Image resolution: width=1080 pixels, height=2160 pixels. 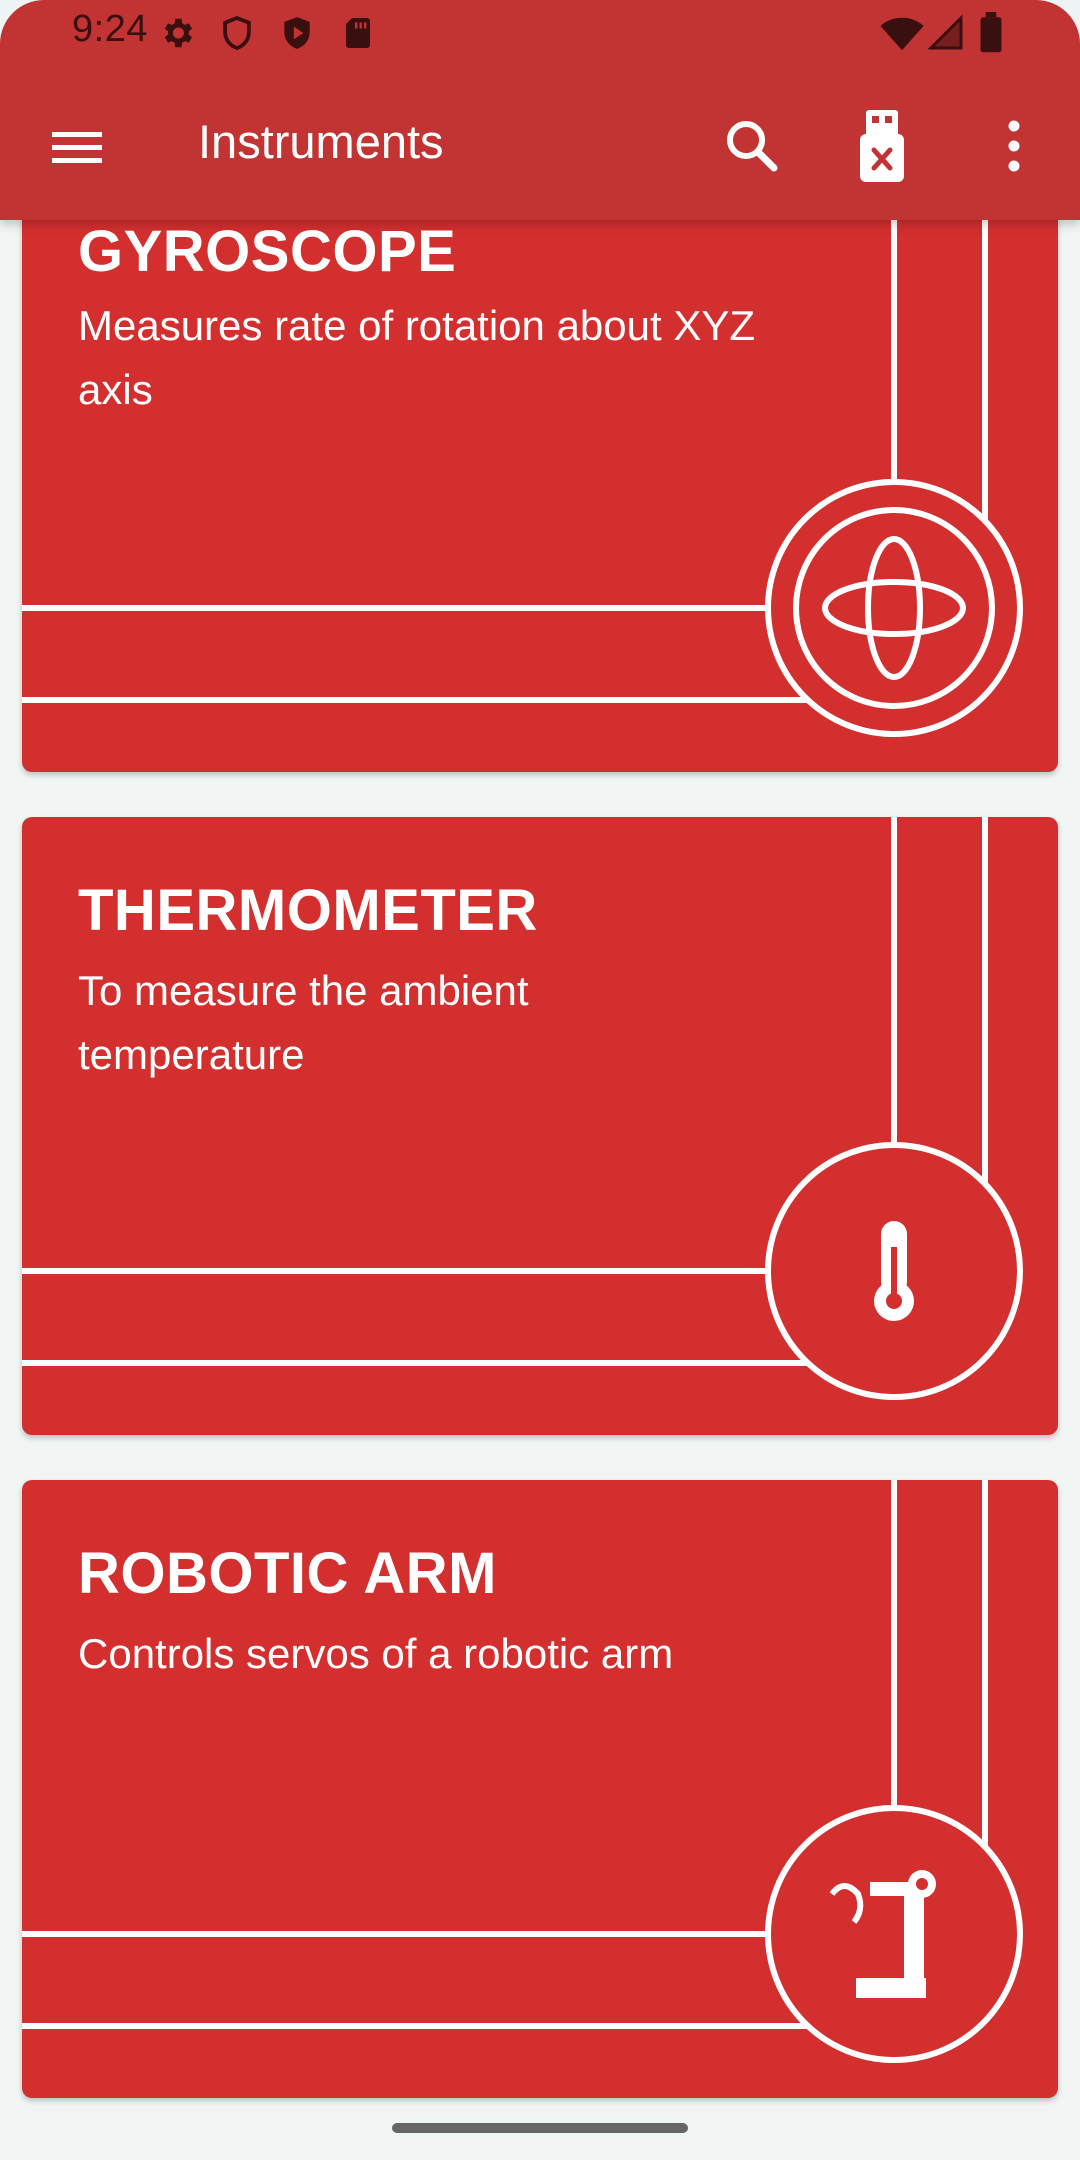 What do you see at coordinates (237, 33) in the screenshot?
I see `shield-icon` at bounding box center [237, 33].